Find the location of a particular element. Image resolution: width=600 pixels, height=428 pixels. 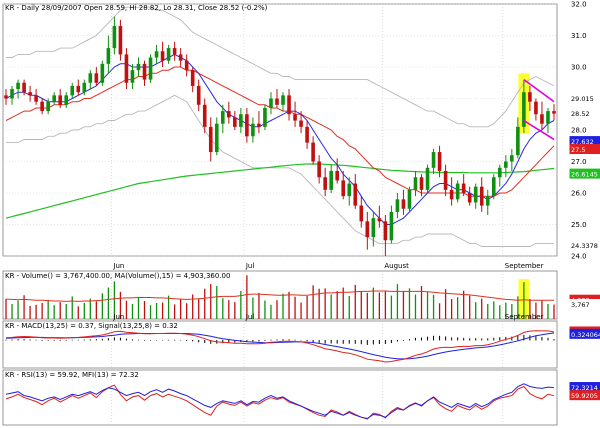

volume-value-label-1: 3,767 is located at coordinates (580, 305).